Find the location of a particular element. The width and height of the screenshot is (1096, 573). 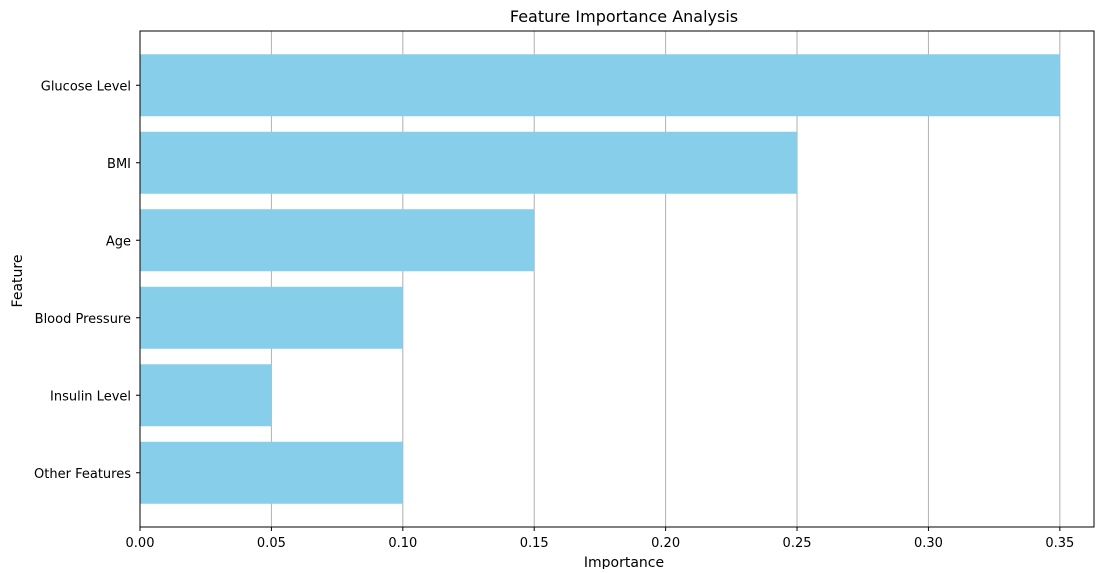

x-tick-label: 0.30 is located at coordinates (928, 543).